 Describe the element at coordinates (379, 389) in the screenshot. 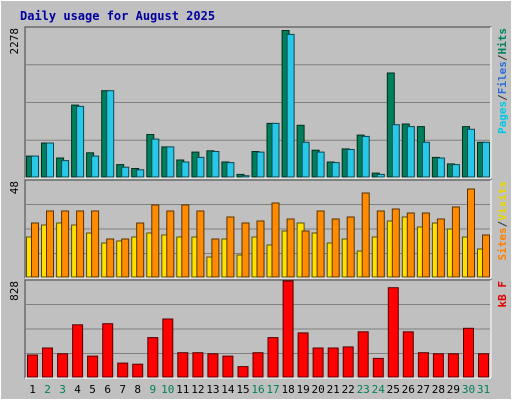

I see `x-tick-label: 24` at that location.